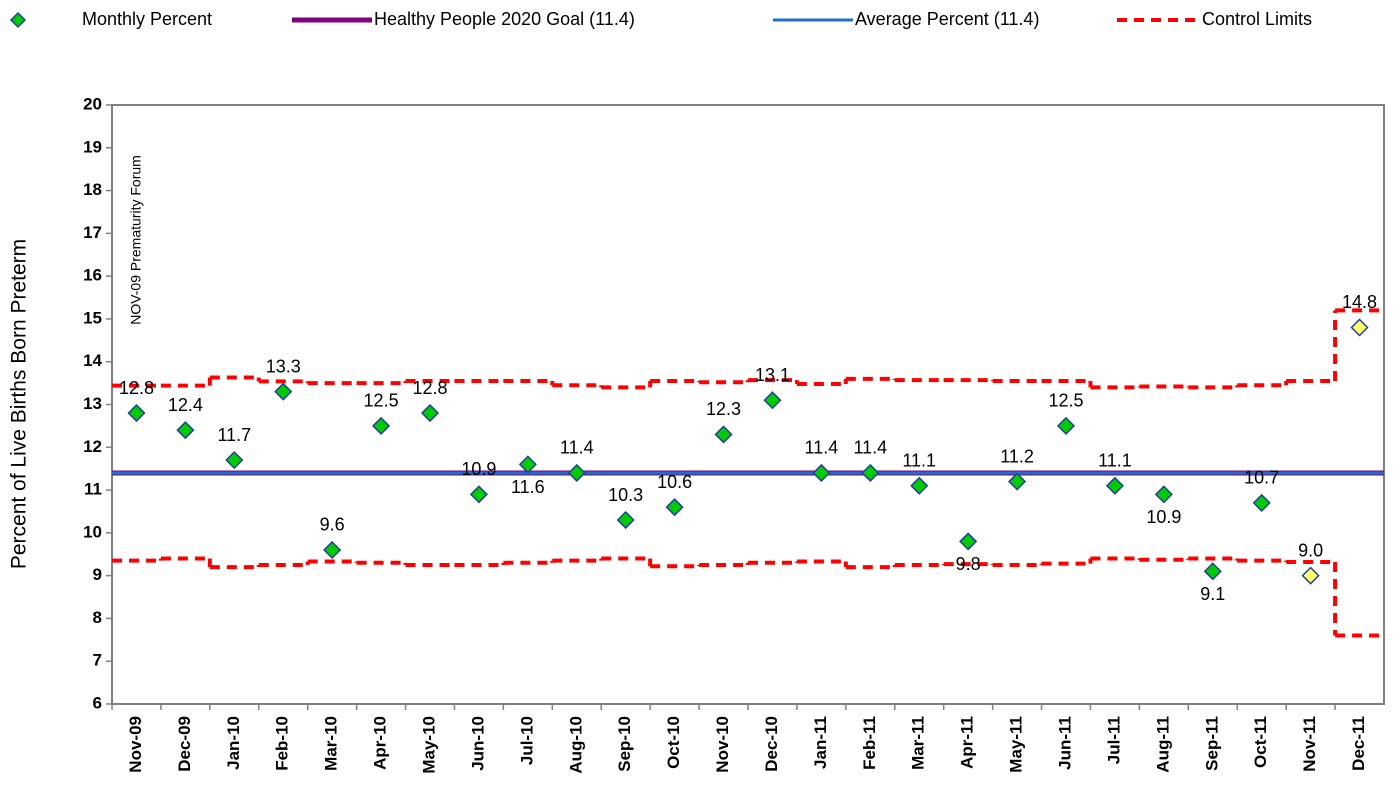 This screenshot has height=794, width=1398. I want to click on x-tick-label: Dec-09, so click(184, 744).